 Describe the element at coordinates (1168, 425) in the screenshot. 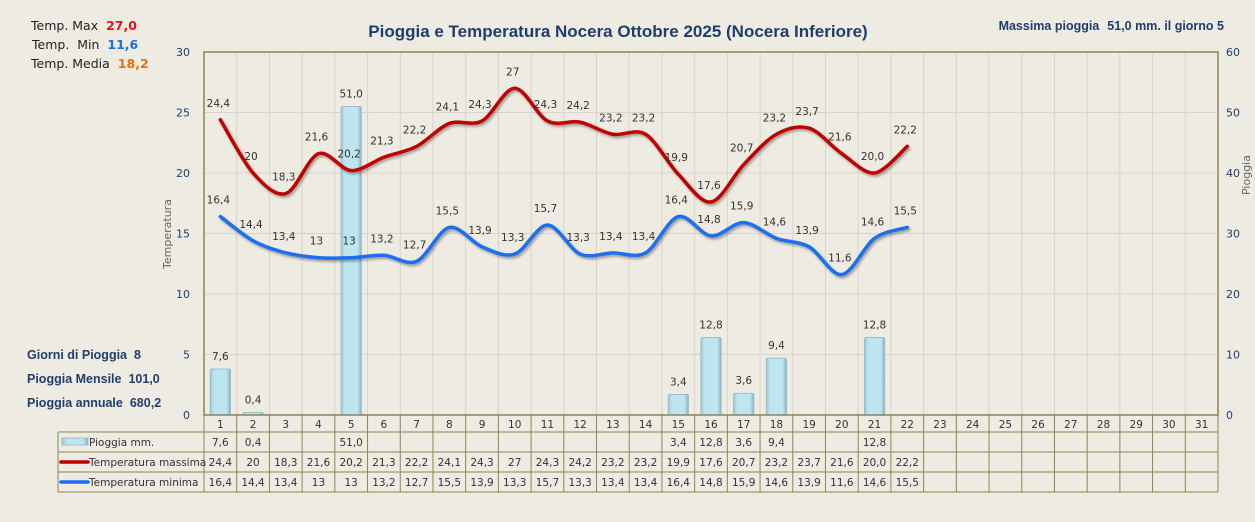

I see `x-category-label: 30` at that location.